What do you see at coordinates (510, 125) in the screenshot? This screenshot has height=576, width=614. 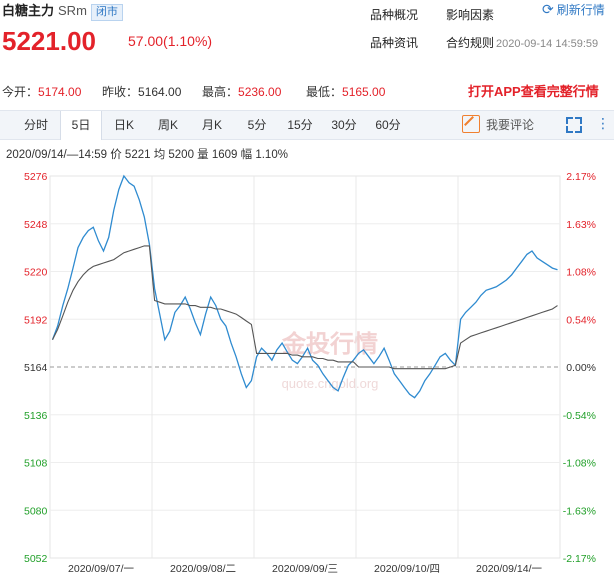 I see `comment-label: 我要评论` at bounding box center [510, 125].